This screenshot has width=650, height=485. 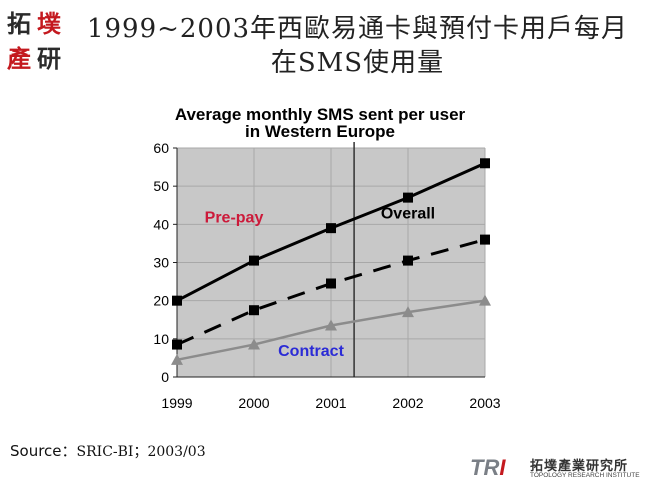 I want to click on y-tick-label: 60, so click(x=161, y=148).